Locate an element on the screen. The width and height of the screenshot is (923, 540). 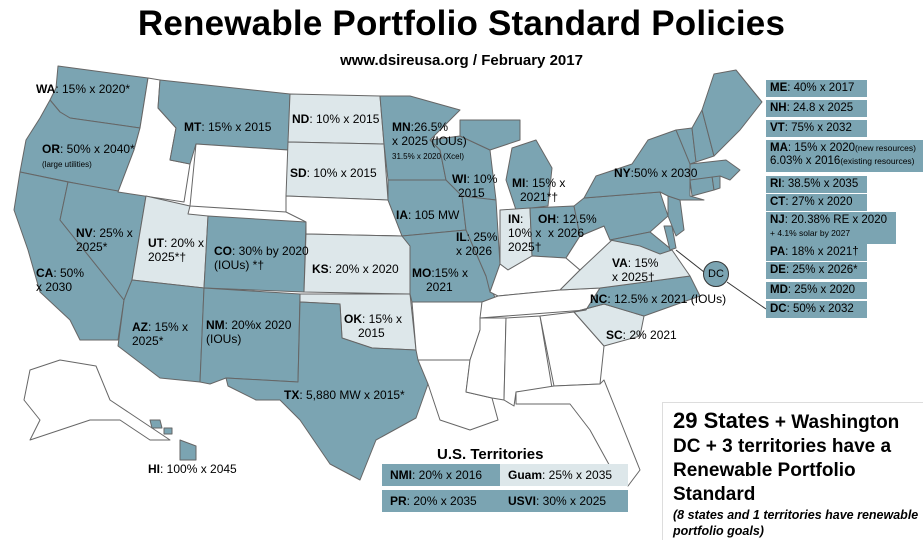
label-ut: UT: 20% x 2025*† is located at coordinates (176, 250).